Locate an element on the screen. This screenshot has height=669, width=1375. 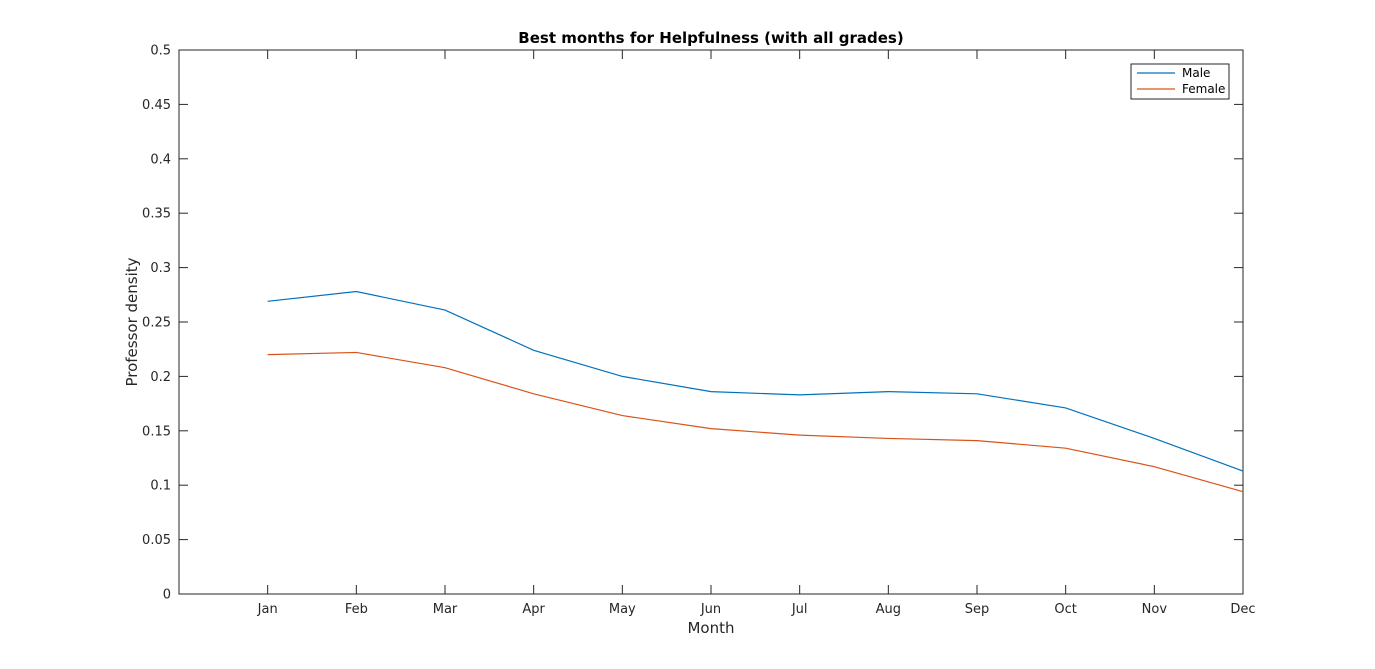
x-axis-label: Month is located at coordinates (710, 628).